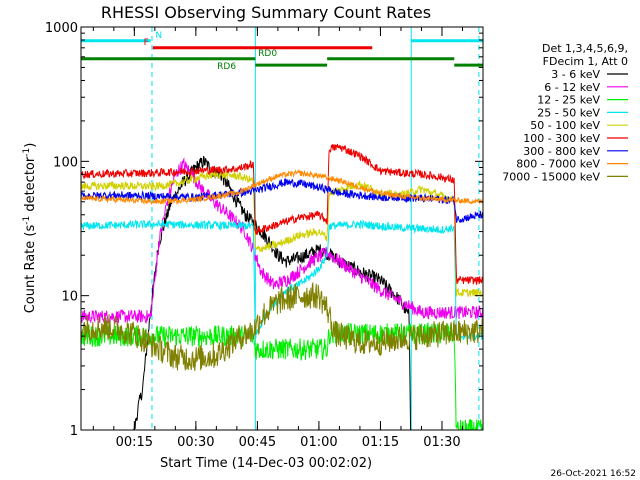 The image size is (640, 480). What do you see at coordinates (380, 442) in the screenshot?
I see `x-tick-label: 01:15` at bounding box center [380, 442].